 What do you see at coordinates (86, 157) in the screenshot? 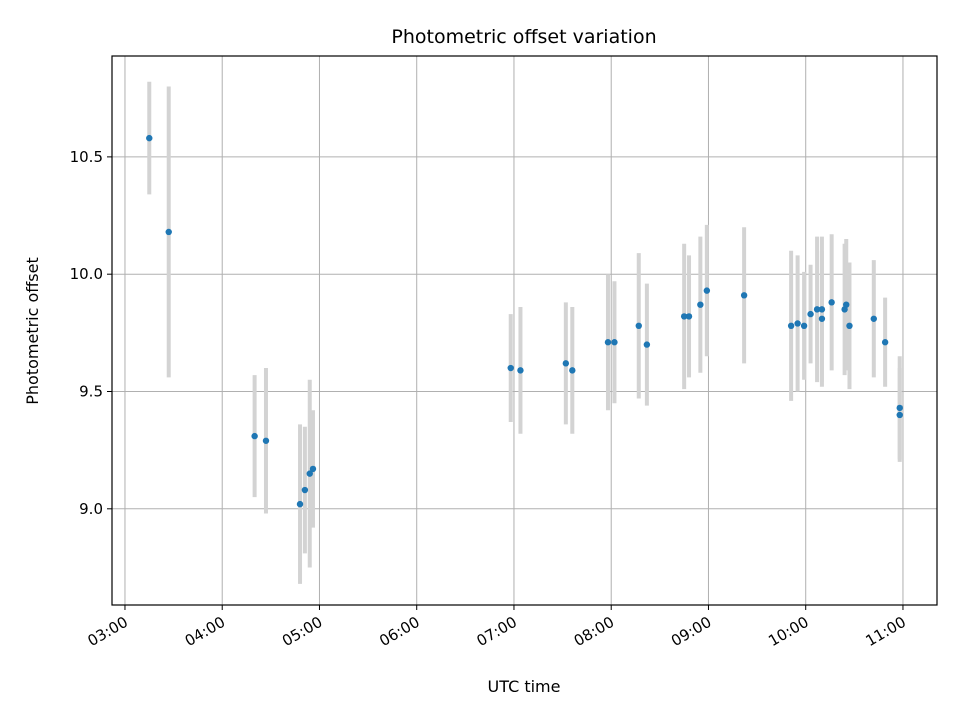
I see `y-tick-label: 10.5` at bounding box center [86, 157].